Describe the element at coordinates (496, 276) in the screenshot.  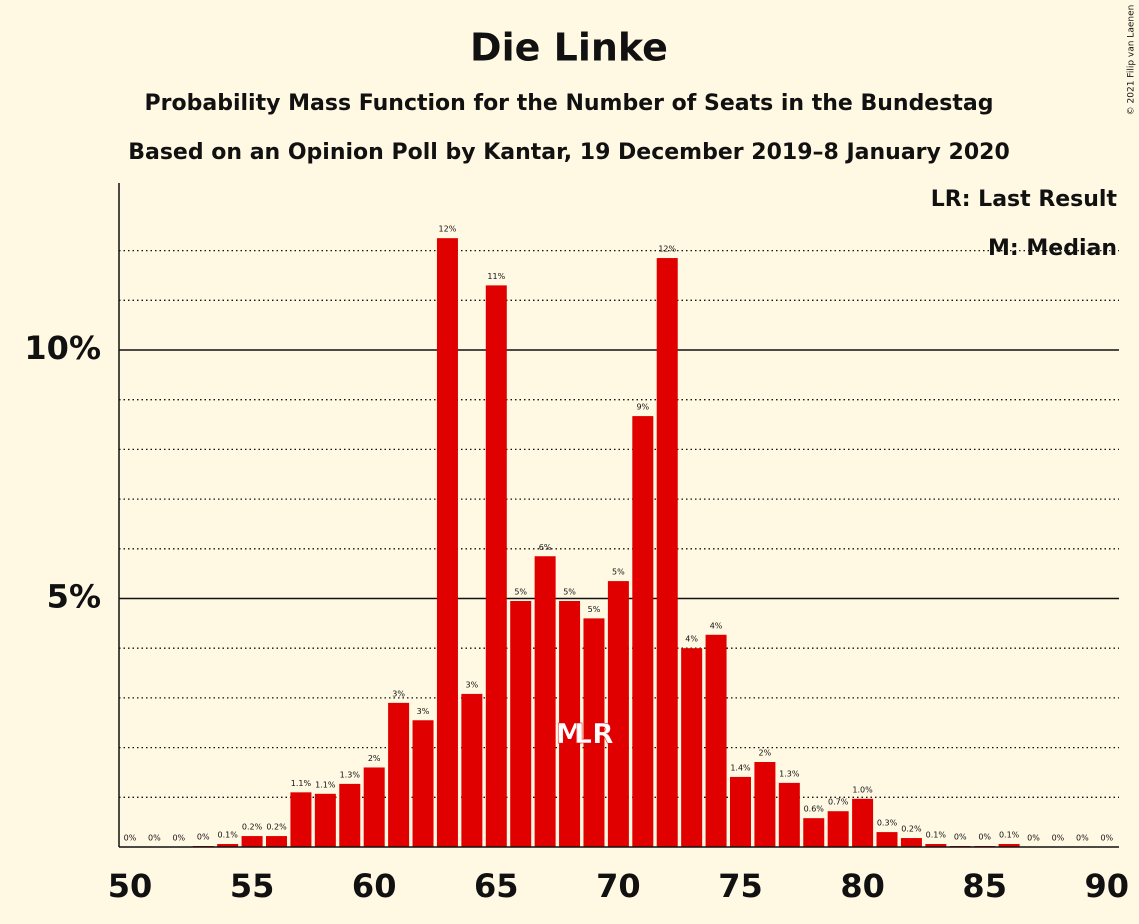
I see `value-label: 11%` at that location.